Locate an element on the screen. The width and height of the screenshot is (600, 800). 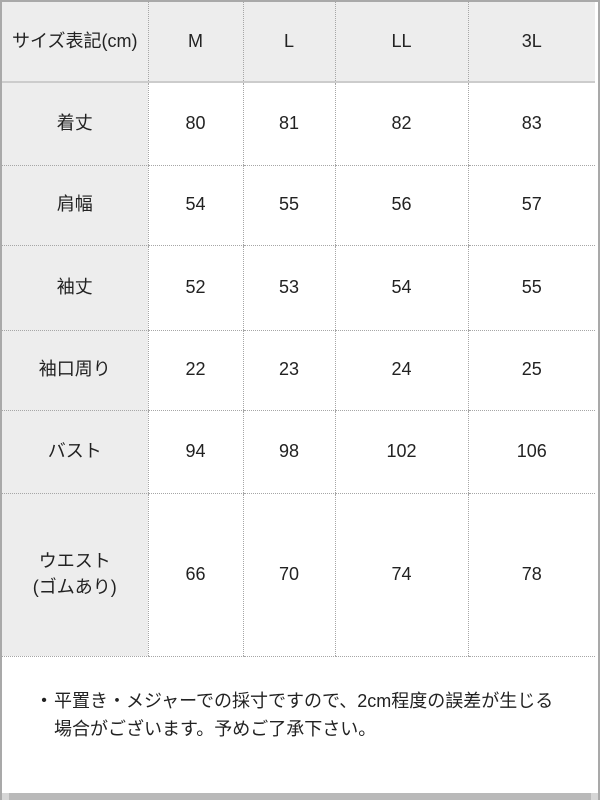
row-label: ウエスト (ゴムあり) is located at coordinates (75, 575).